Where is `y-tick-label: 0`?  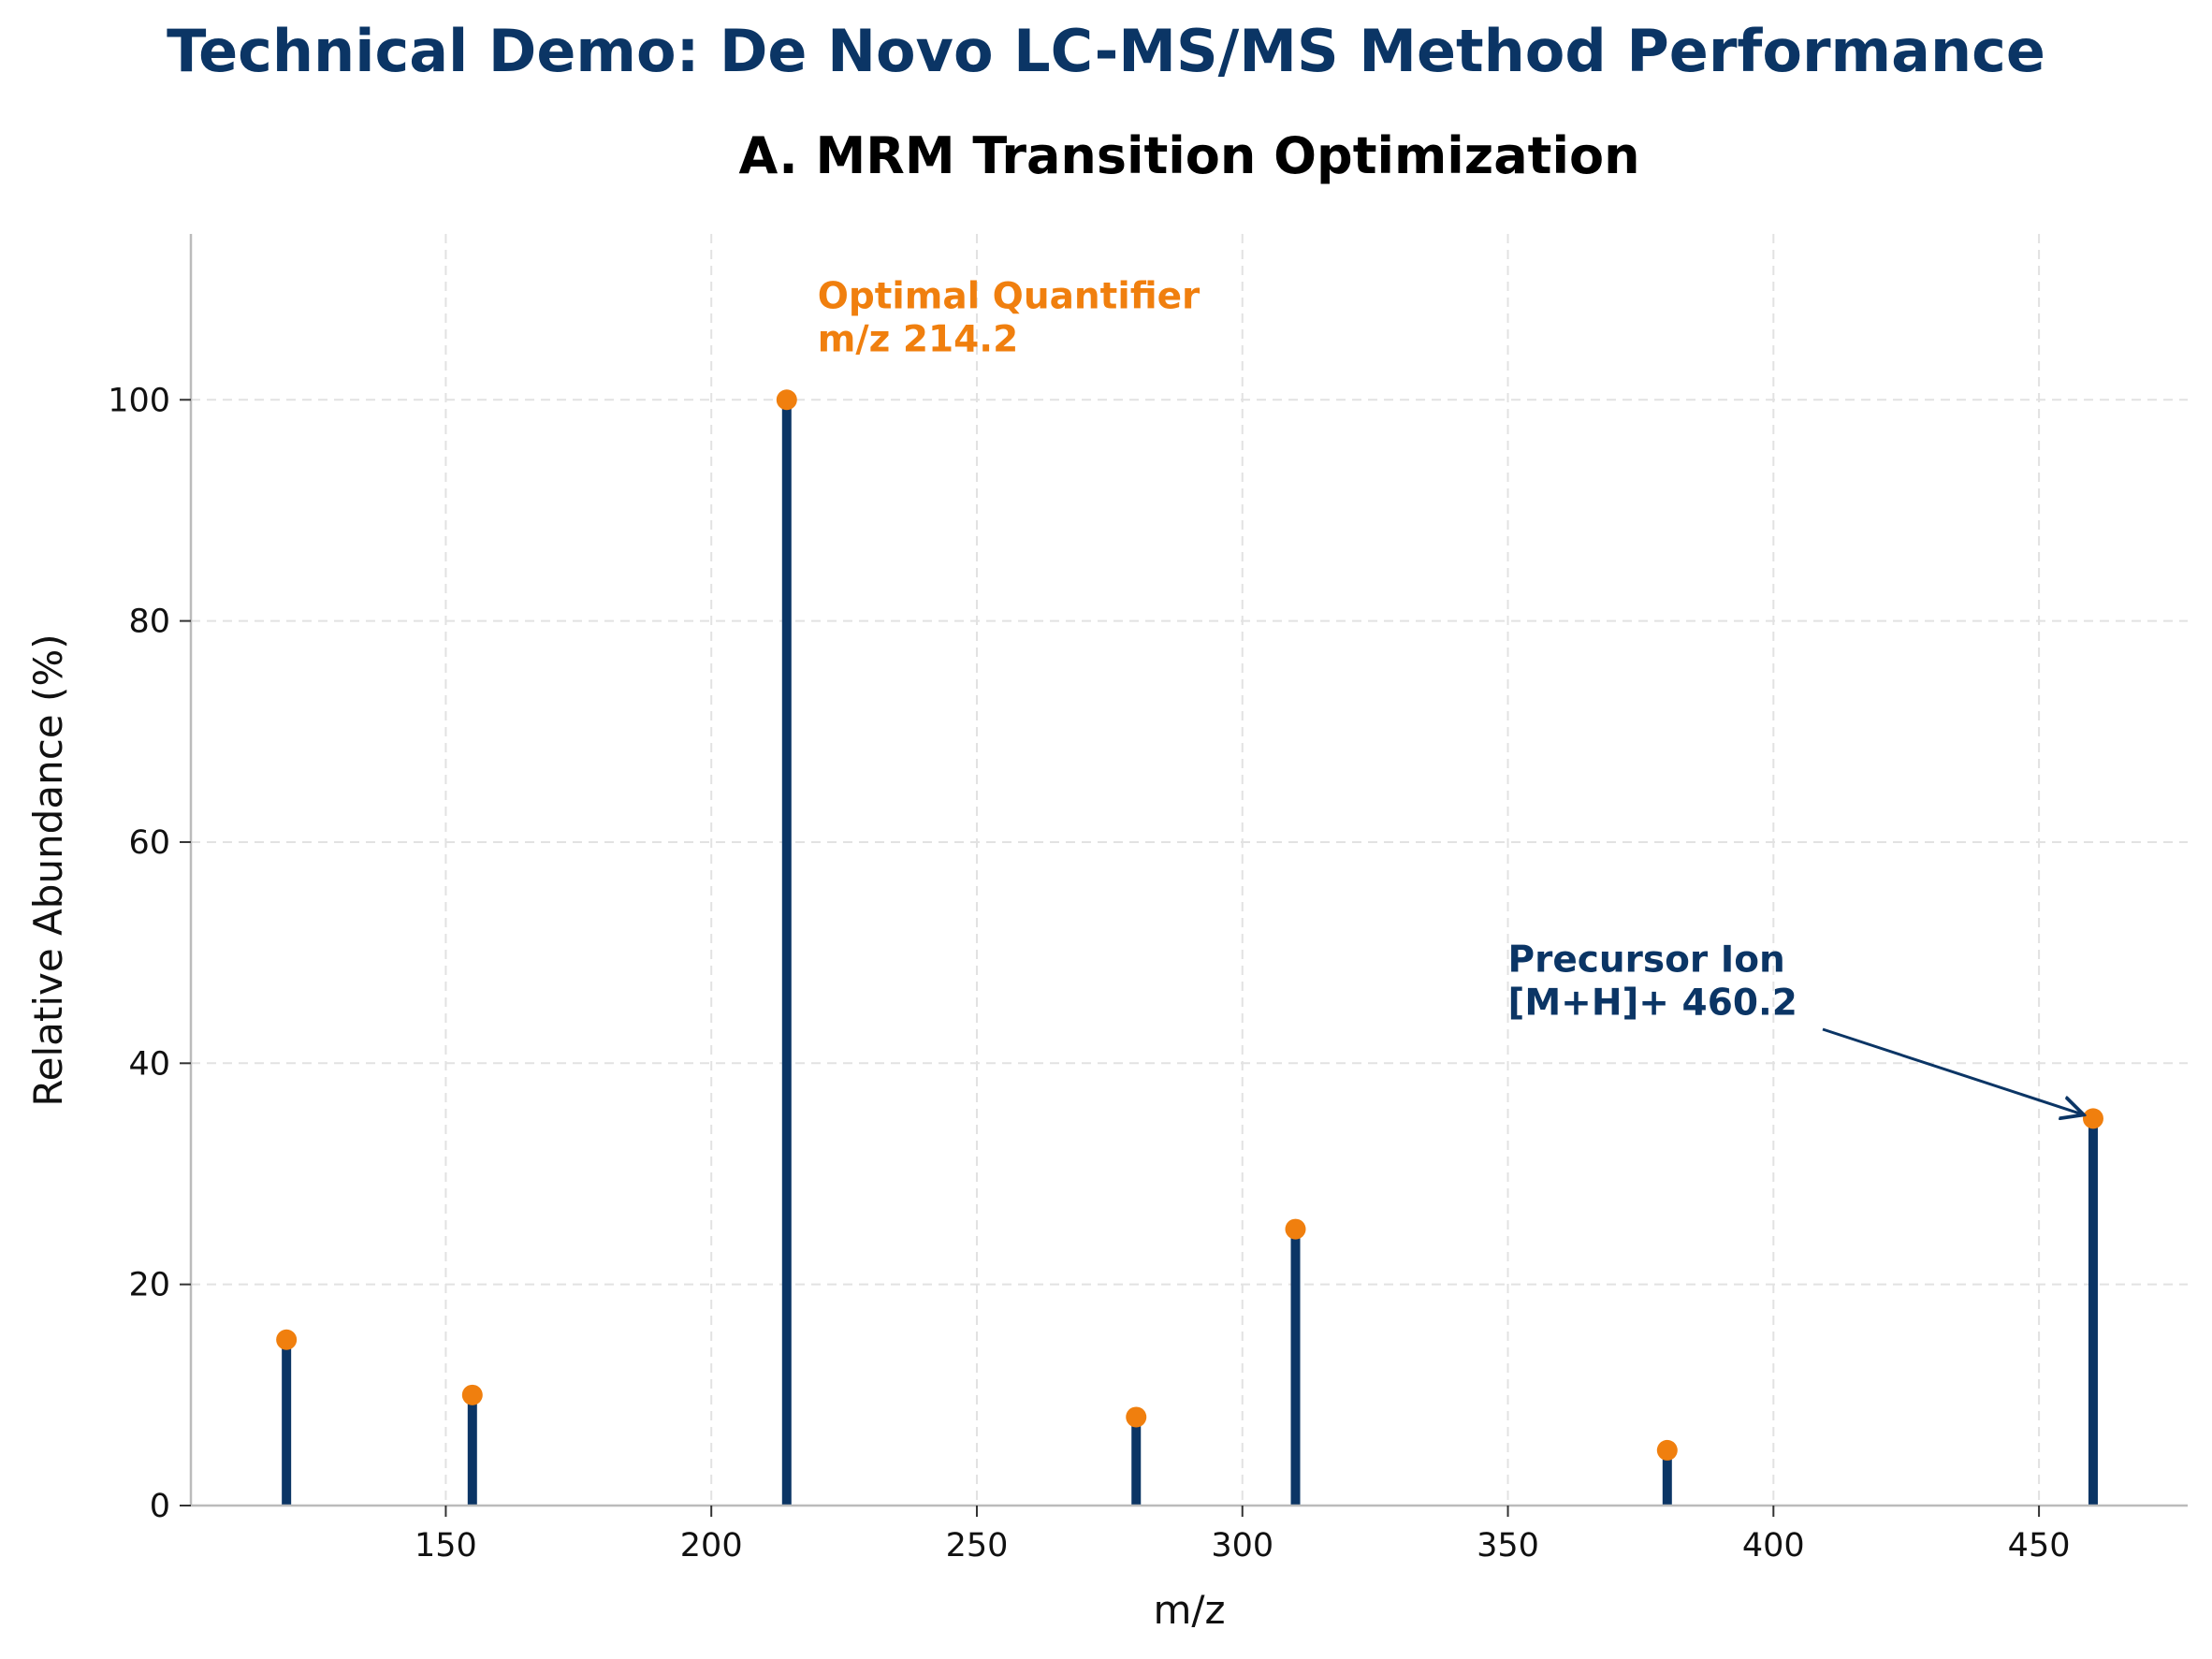
y-tick-label: 0 is located at coordinates (160, 1506).